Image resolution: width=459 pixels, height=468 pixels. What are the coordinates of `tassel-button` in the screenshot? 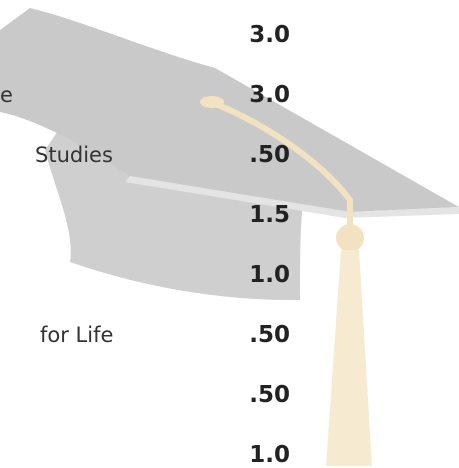 It's located at (212, 102).